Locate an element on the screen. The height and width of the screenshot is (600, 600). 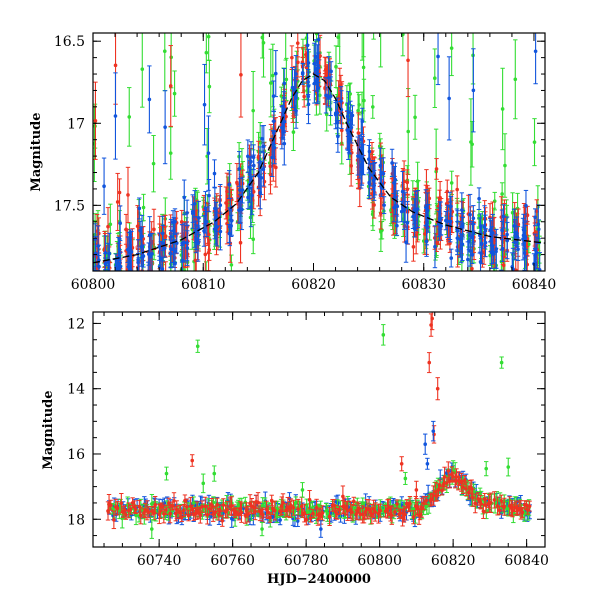
bottom-x-tick-label: 60840 is located at coordinates (526, 561).